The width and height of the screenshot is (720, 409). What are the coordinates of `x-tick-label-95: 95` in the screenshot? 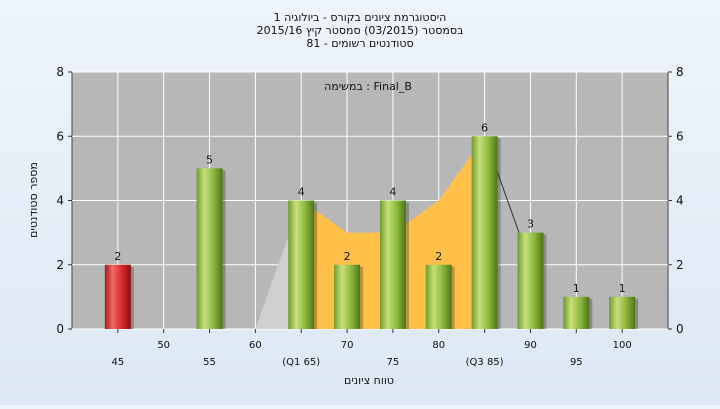 It's located at (576, 362).